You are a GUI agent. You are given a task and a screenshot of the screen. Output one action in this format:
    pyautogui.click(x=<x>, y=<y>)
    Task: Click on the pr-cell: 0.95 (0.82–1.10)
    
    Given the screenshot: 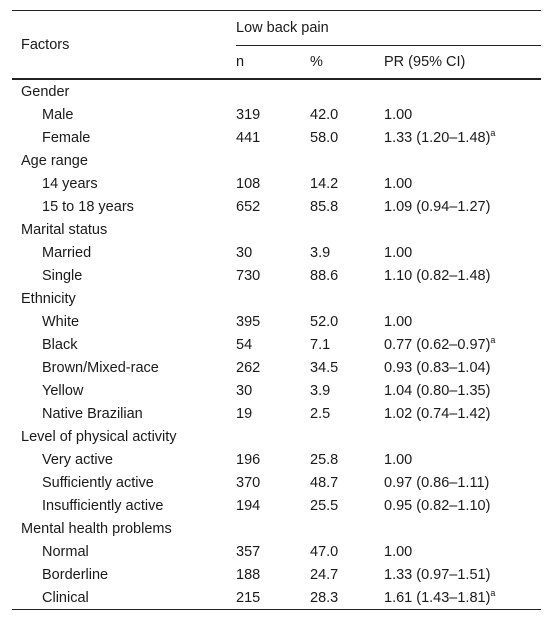 What is the action you would take?
    pyautogui.click(x=462, y=505)
    